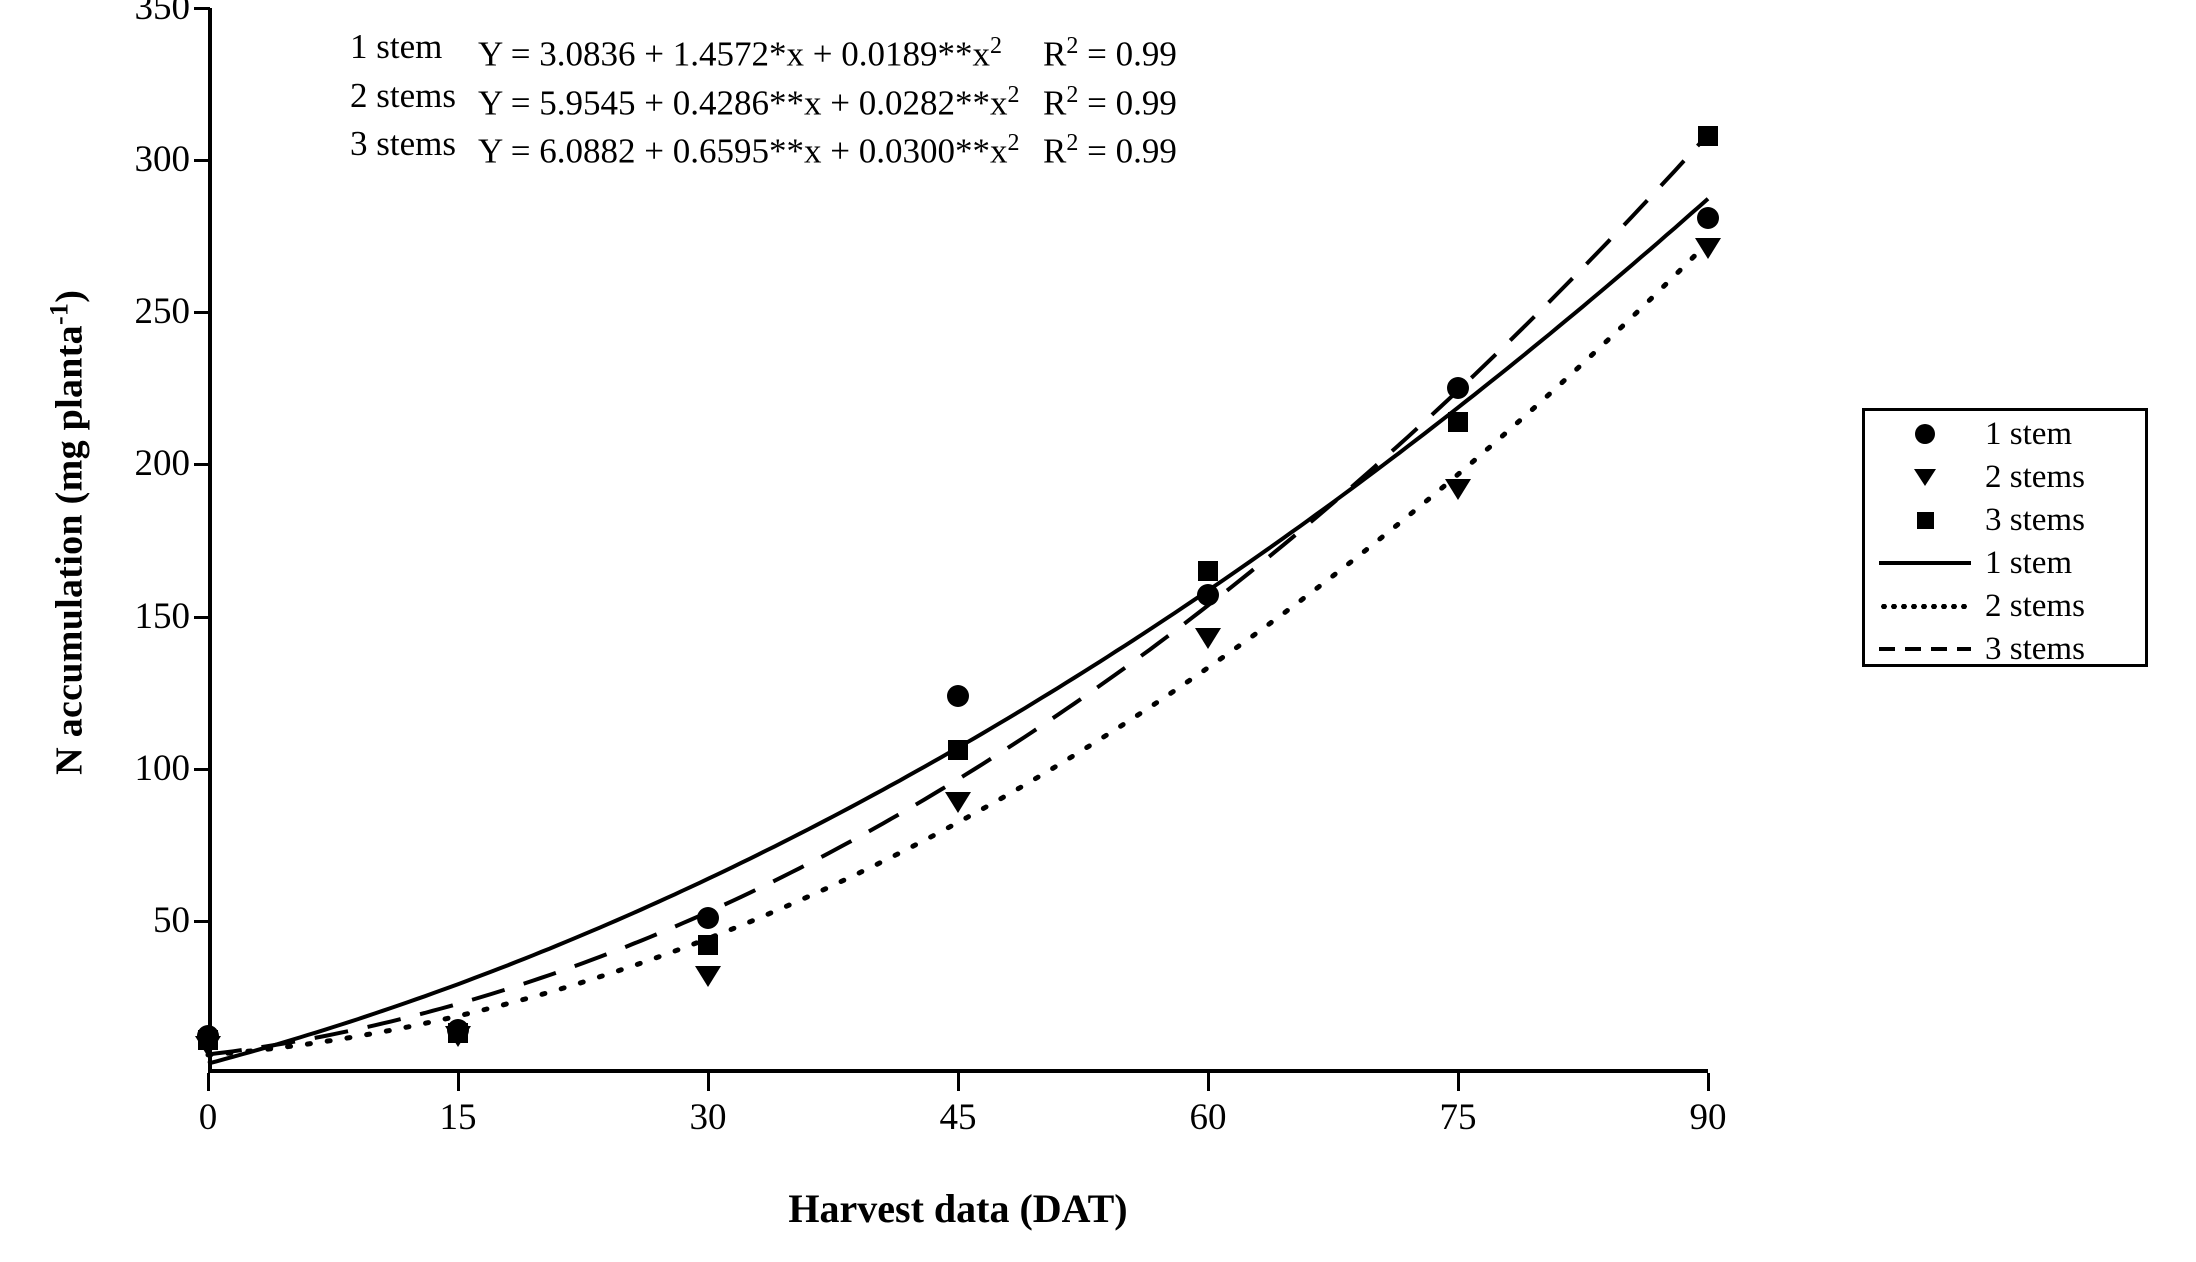 This screenshot has height=1262, width=2196. Describe the element at coordinates (396, 46) in the screenshot. I see `equation-series-name: 1 stem` at that location.